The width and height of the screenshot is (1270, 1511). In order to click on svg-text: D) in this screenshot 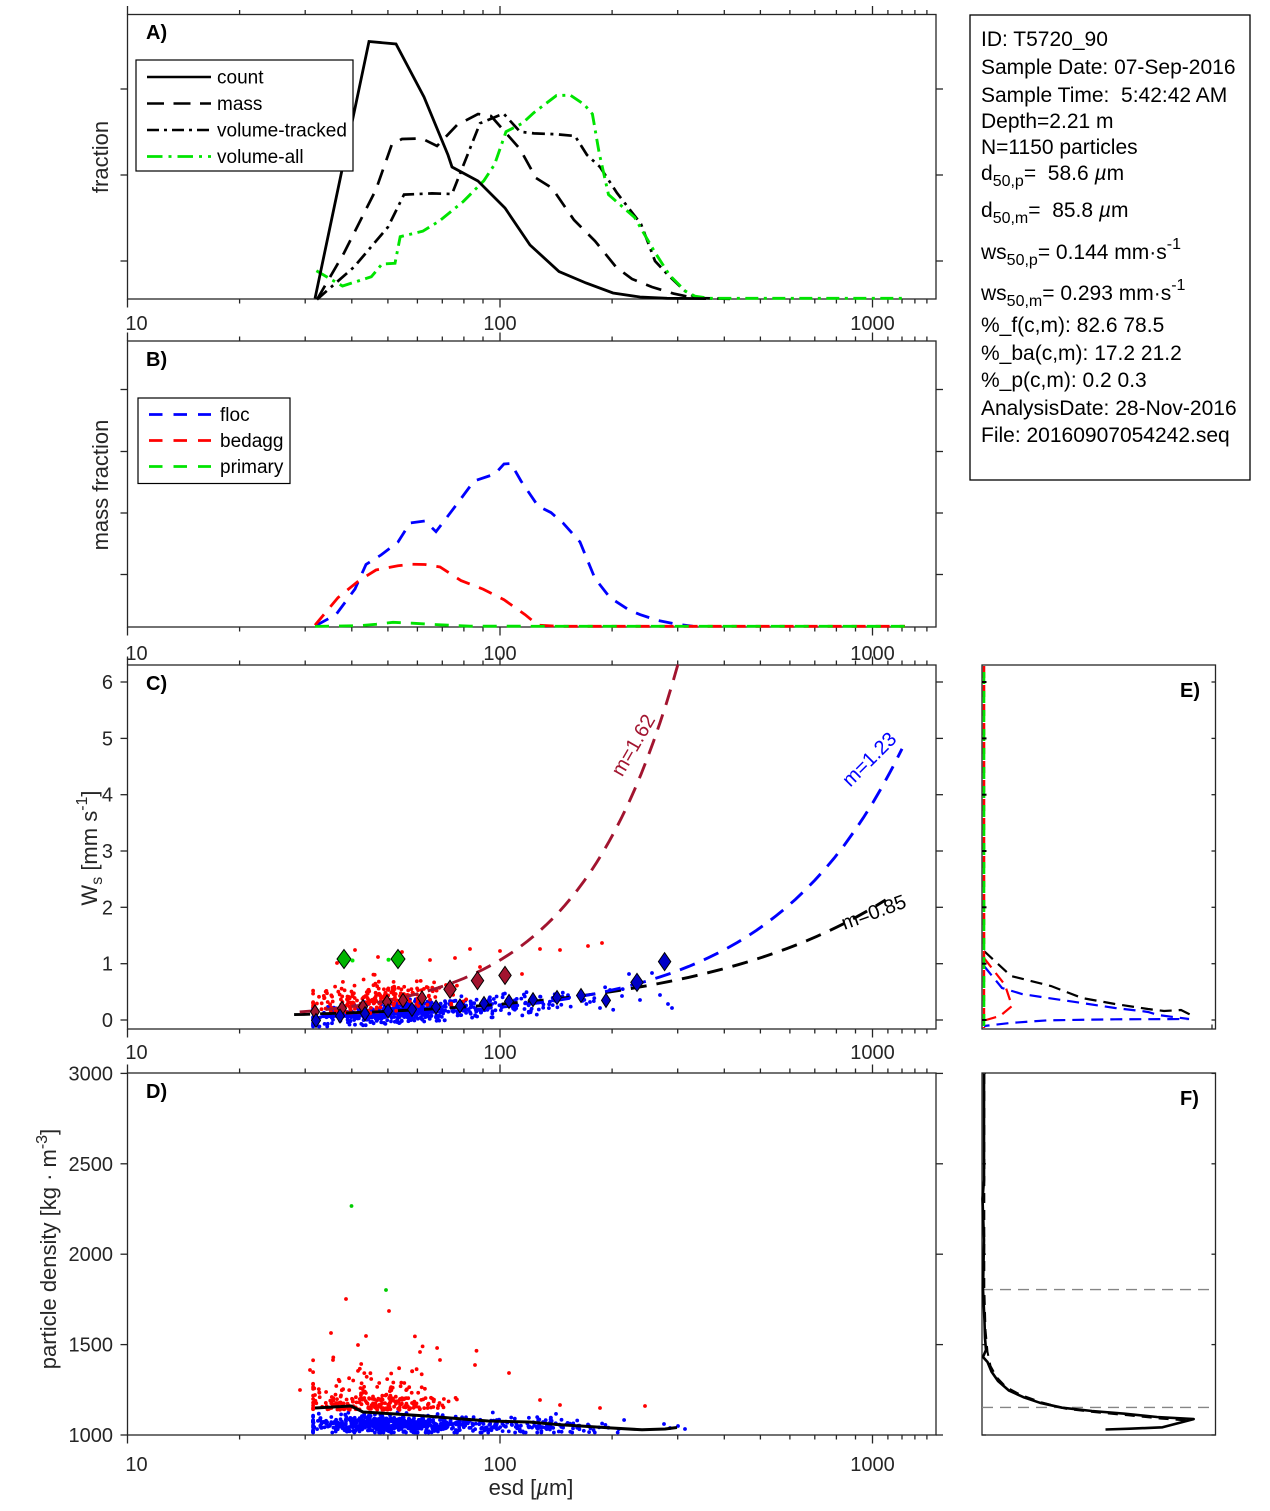, I will do `click(156, 1092)`.